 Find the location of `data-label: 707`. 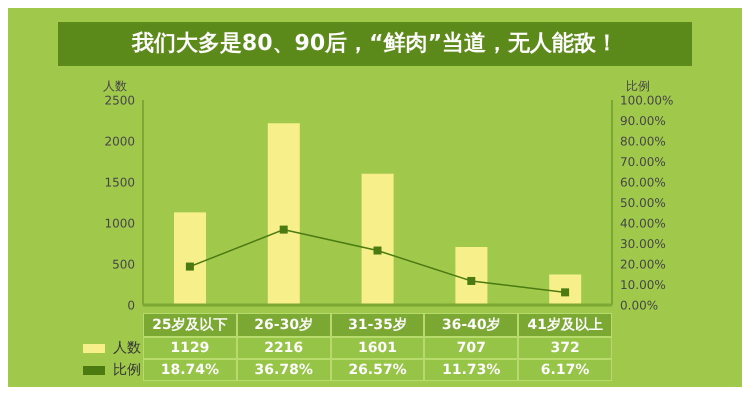

data-label: 707 is located at coordinates (471, 348).